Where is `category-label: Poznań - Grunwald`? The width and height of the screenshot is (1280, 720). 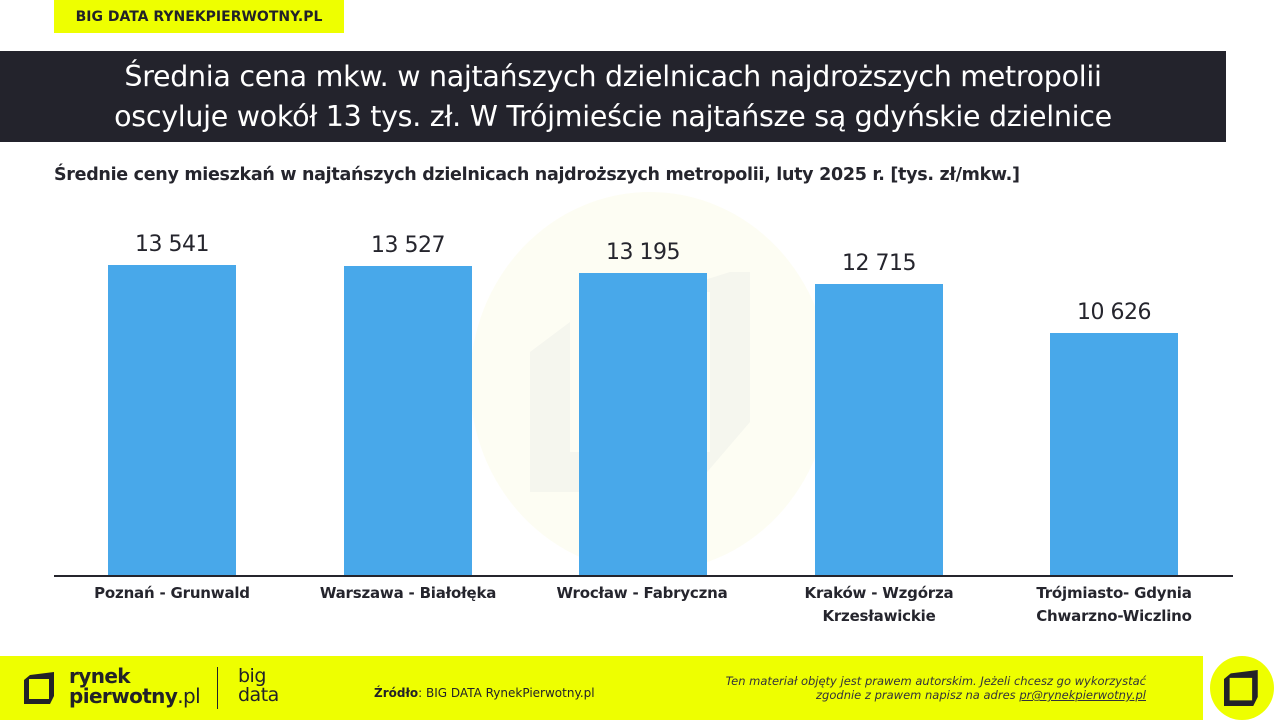 category-label: Poznań - Grunwald is located at coordinates (172, 593).